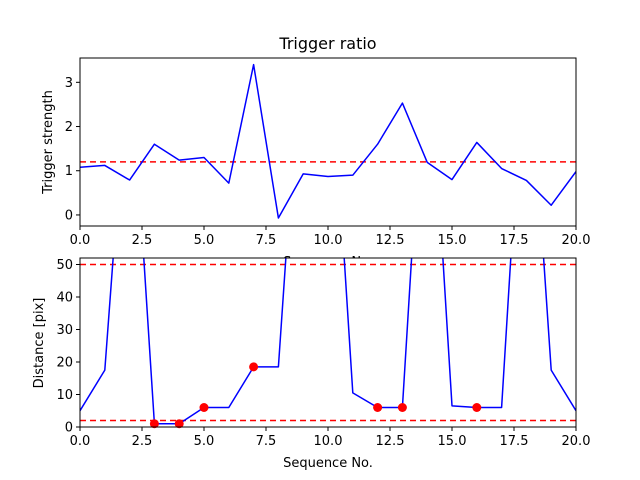 This screenshot has width=640, height=480. Describe the element at coordinates (64, 330) in the screenshot. I see `bottom-y-tick-label: 30` at that location.